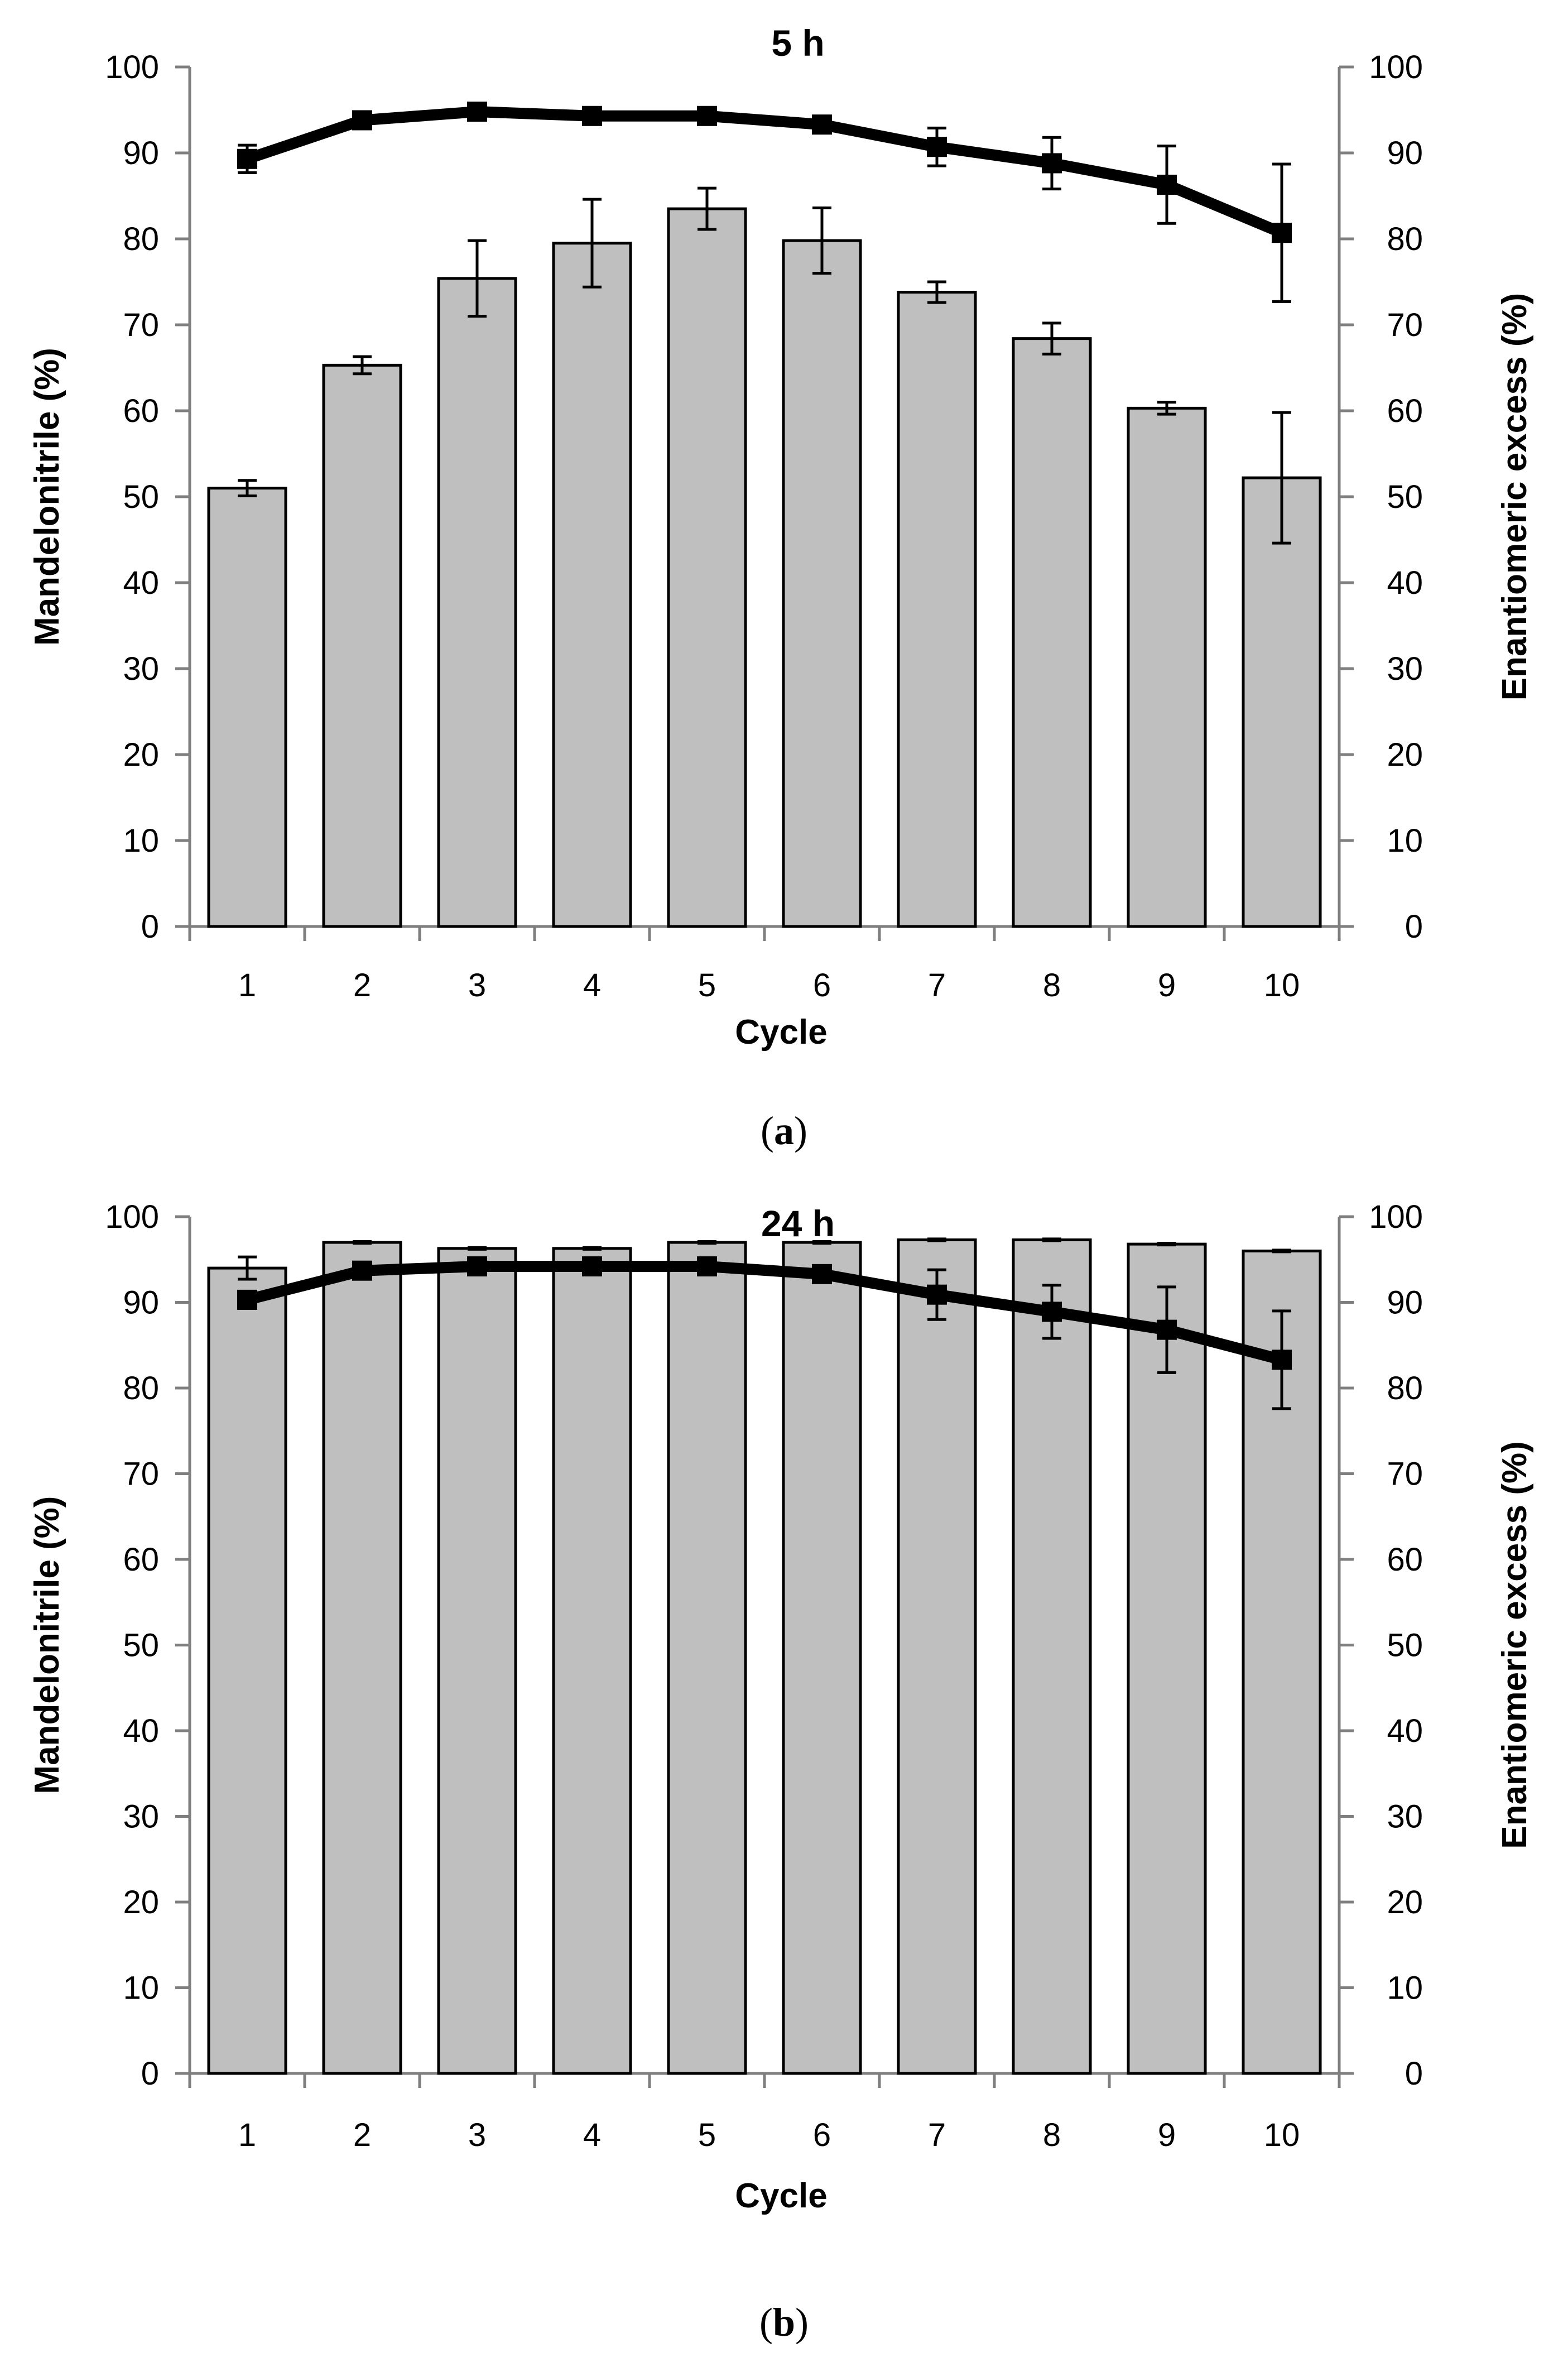 This screenshot has width=1568, height=2372. Describe the element at coordinates (592, 985) in the screenshot. I see `x-tick-label: 4` at that location.